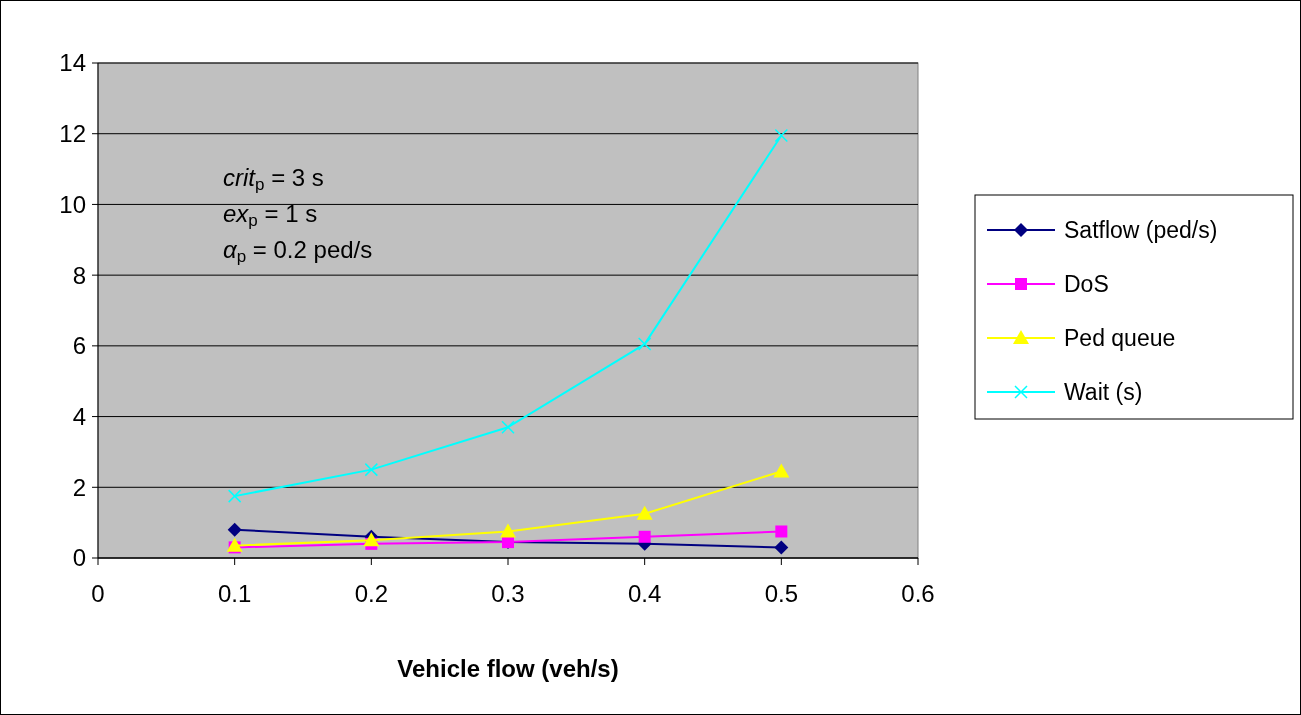  What do you see at coordinates (781, 593) in the screenshot?
I see `x-tick-label: 0.5` at bounding box center [781, 593].